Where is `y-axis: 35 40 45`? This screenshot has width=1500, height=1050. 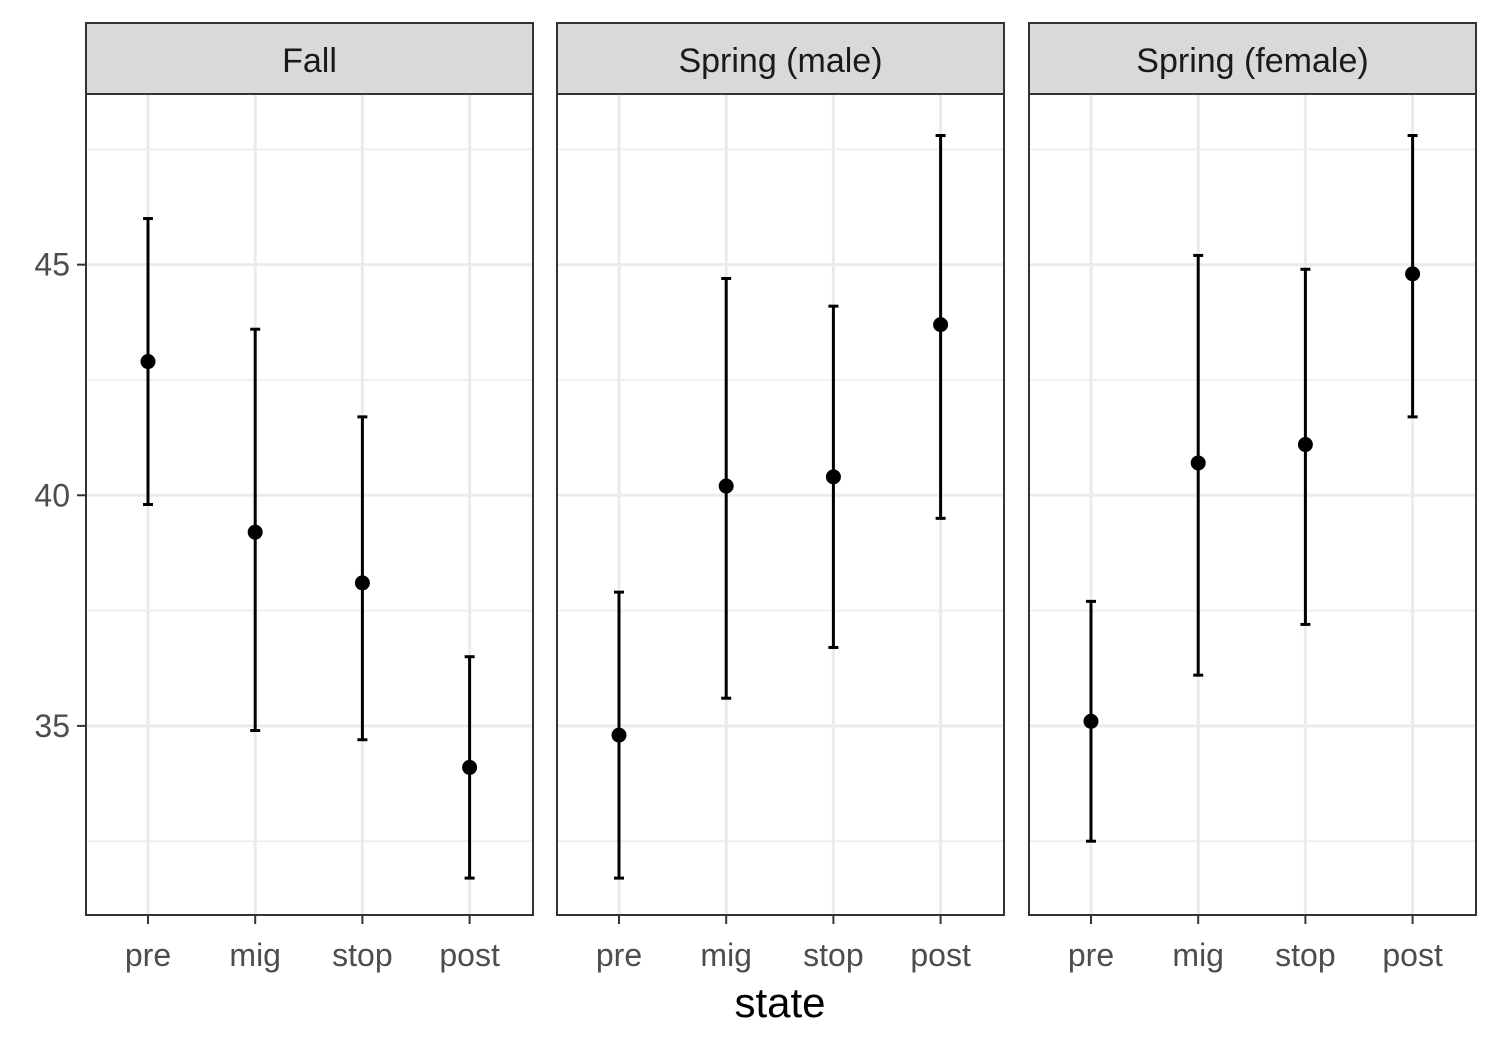 y-axis: 35 40 45 is located at coordinates (60, 495).